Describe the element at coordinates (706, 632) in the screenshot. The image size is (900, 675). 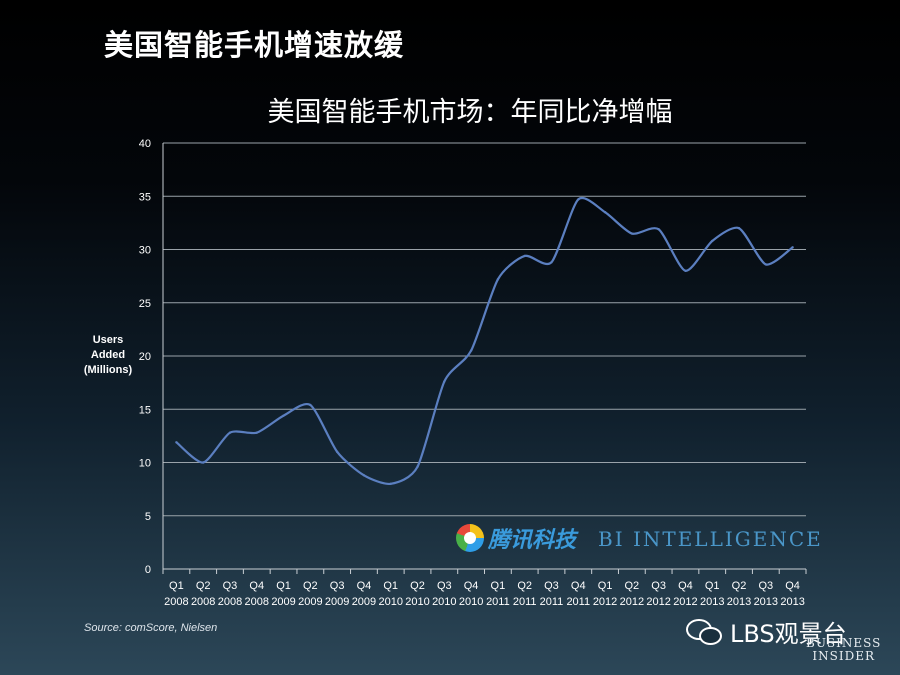
I see `wechat-icon` at that location.